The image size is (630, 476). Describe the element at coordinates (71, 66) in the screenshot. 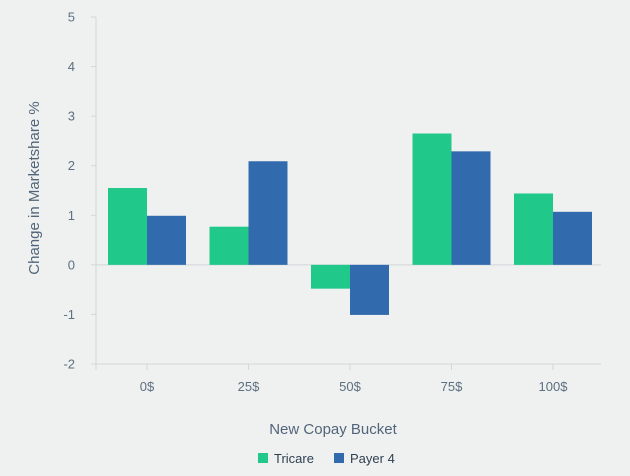

I see `y-tick-label: 4` at that location.